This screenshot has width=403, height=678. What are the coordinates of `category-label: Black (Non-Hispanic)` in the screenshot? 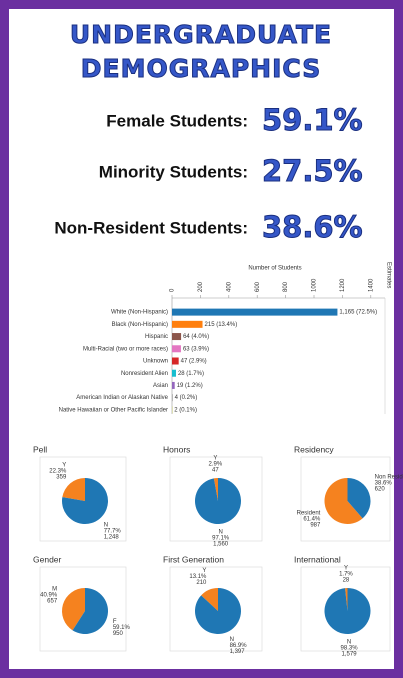 It's located at (140, 325).